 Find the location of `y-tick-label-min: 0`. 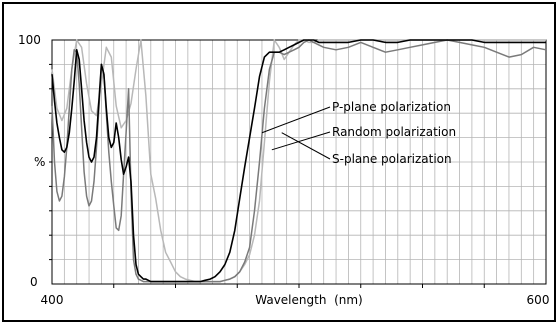

y-tick-label-min: 0 is located at coordinates (34, 282).